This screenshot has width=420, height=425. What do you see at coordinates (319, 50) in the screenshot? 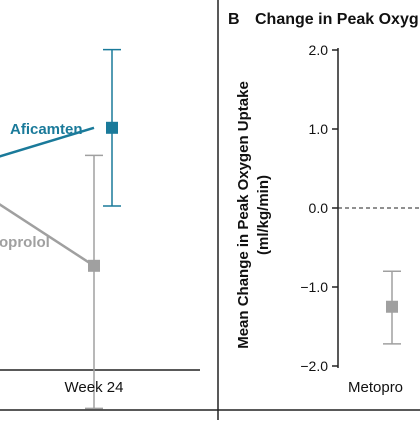
I see `panel-b-y-tick-label: 2.0` at bounding box center [319, 50].